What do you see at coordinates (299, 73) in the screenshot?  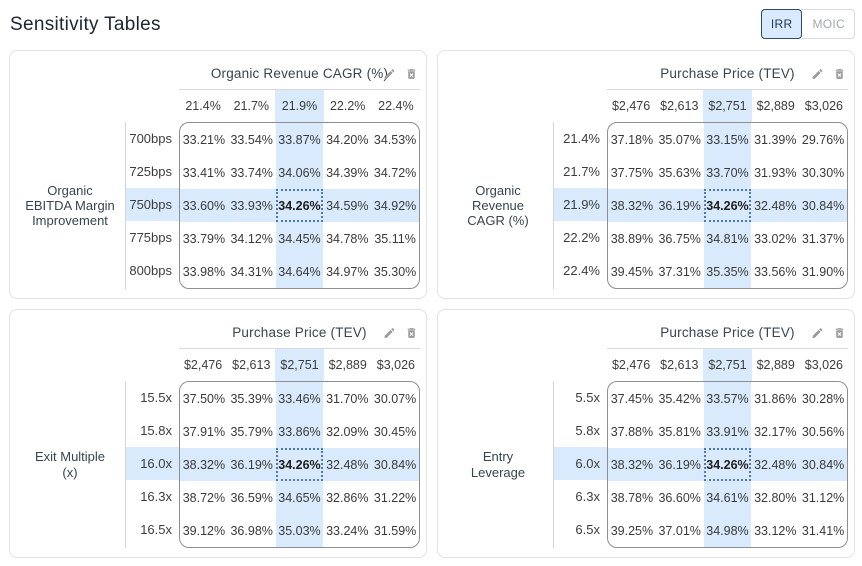 I see `table-title: Organic Revenue CAGR (%)` at bounding box center [299, 73].